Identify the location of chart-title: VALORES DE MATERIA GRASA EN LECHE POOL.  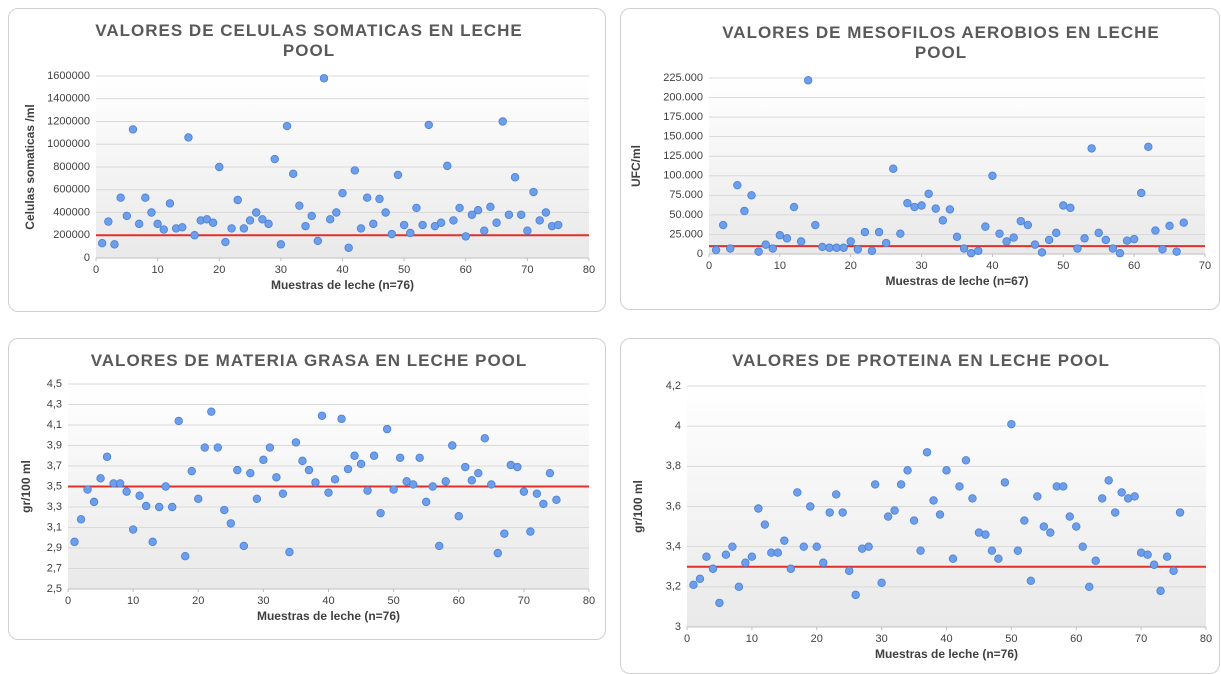
(309, 360).